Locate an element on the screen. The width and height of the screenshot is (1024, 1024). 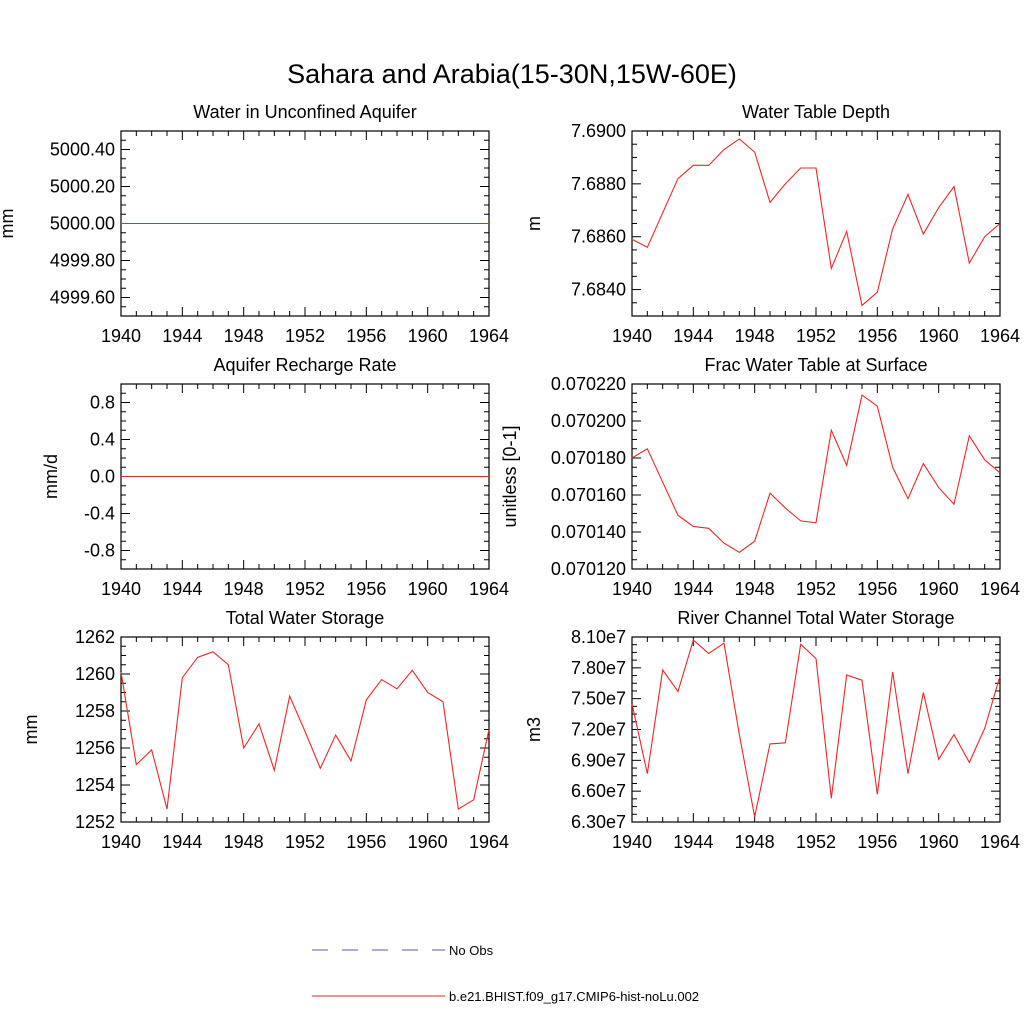
y-tick-label: 7.6880 is located at coordinates (598, 184).